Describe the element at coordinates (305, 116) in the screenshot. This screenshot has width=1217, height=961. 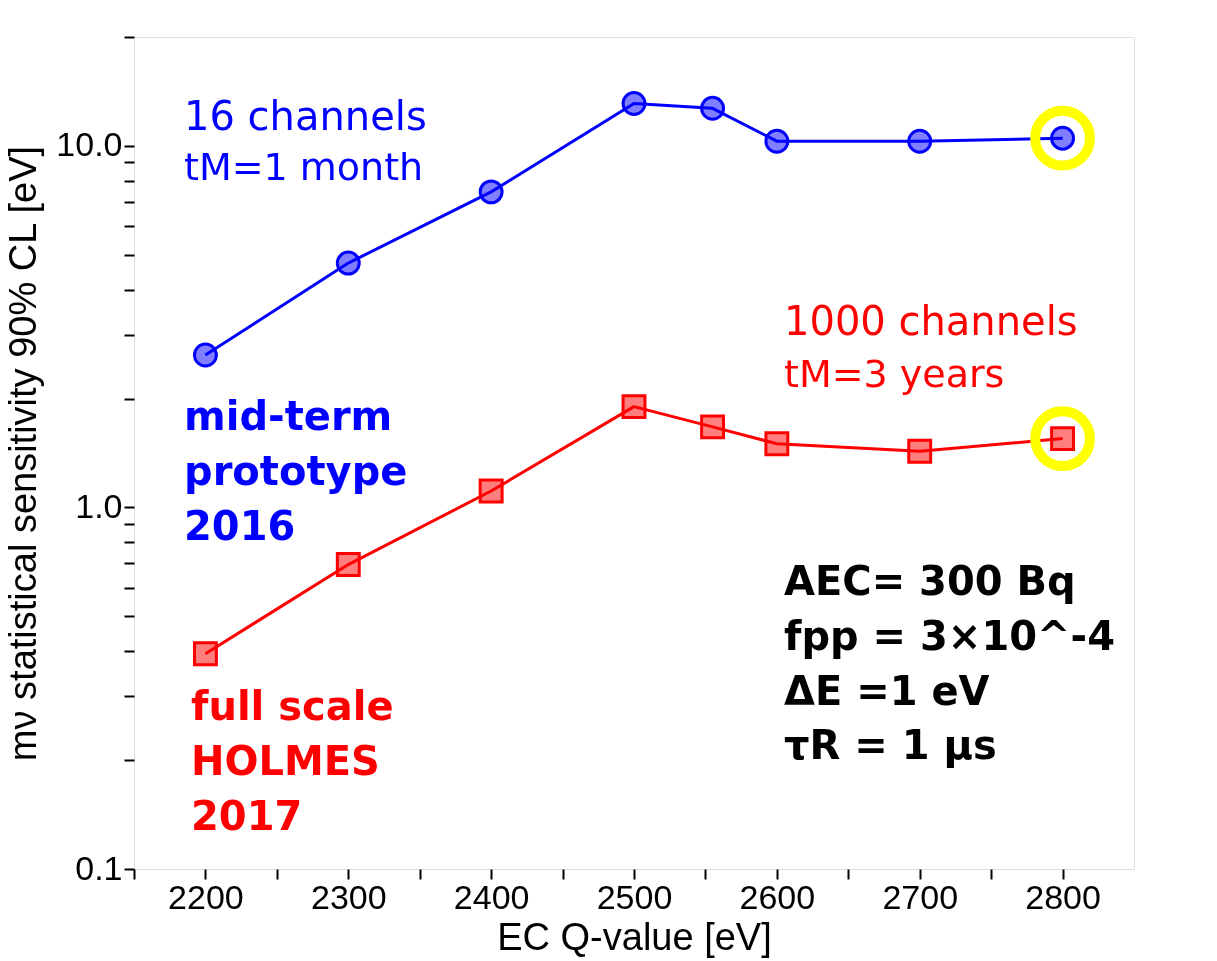
I see `annotation: 16 channels` at that location.